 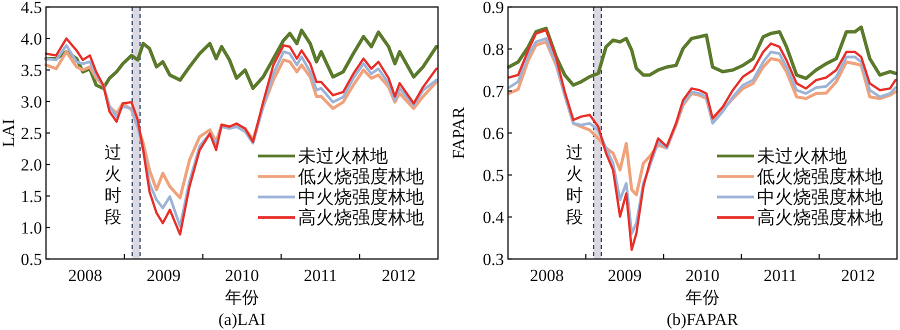 What do you see at coordinates (493, 217) in the screenshot?
I see `y-tick-label: 0.4` at bounding box center [493, 217].